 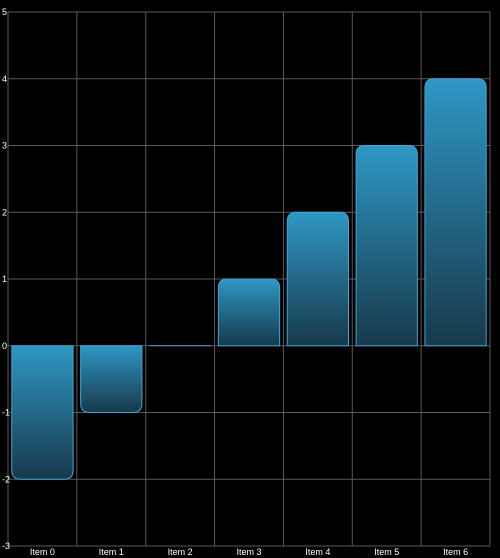 What do you see at coordinates (4, 12) in the screenshot?
I see `y-tick-label: 5` at bounding box center [4, 12].